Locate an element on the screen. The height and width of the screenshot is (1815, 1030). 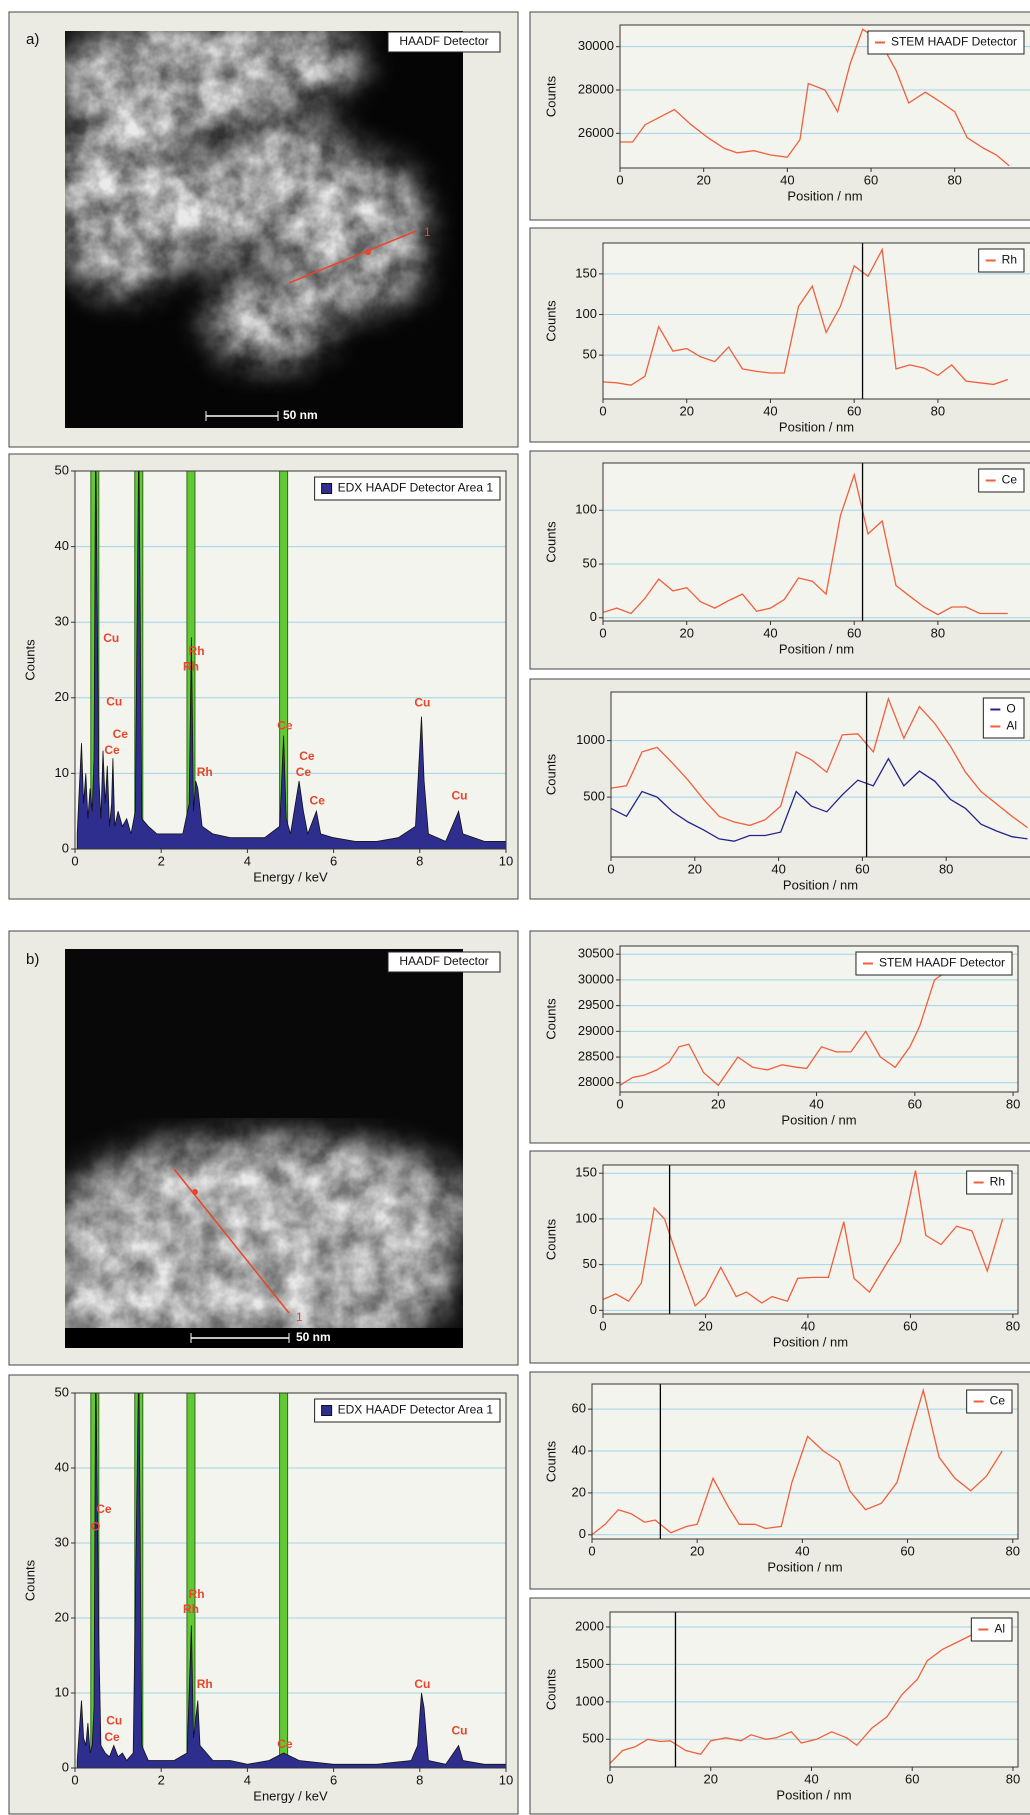
legend: Rh is located at coordinates (1001, 260).